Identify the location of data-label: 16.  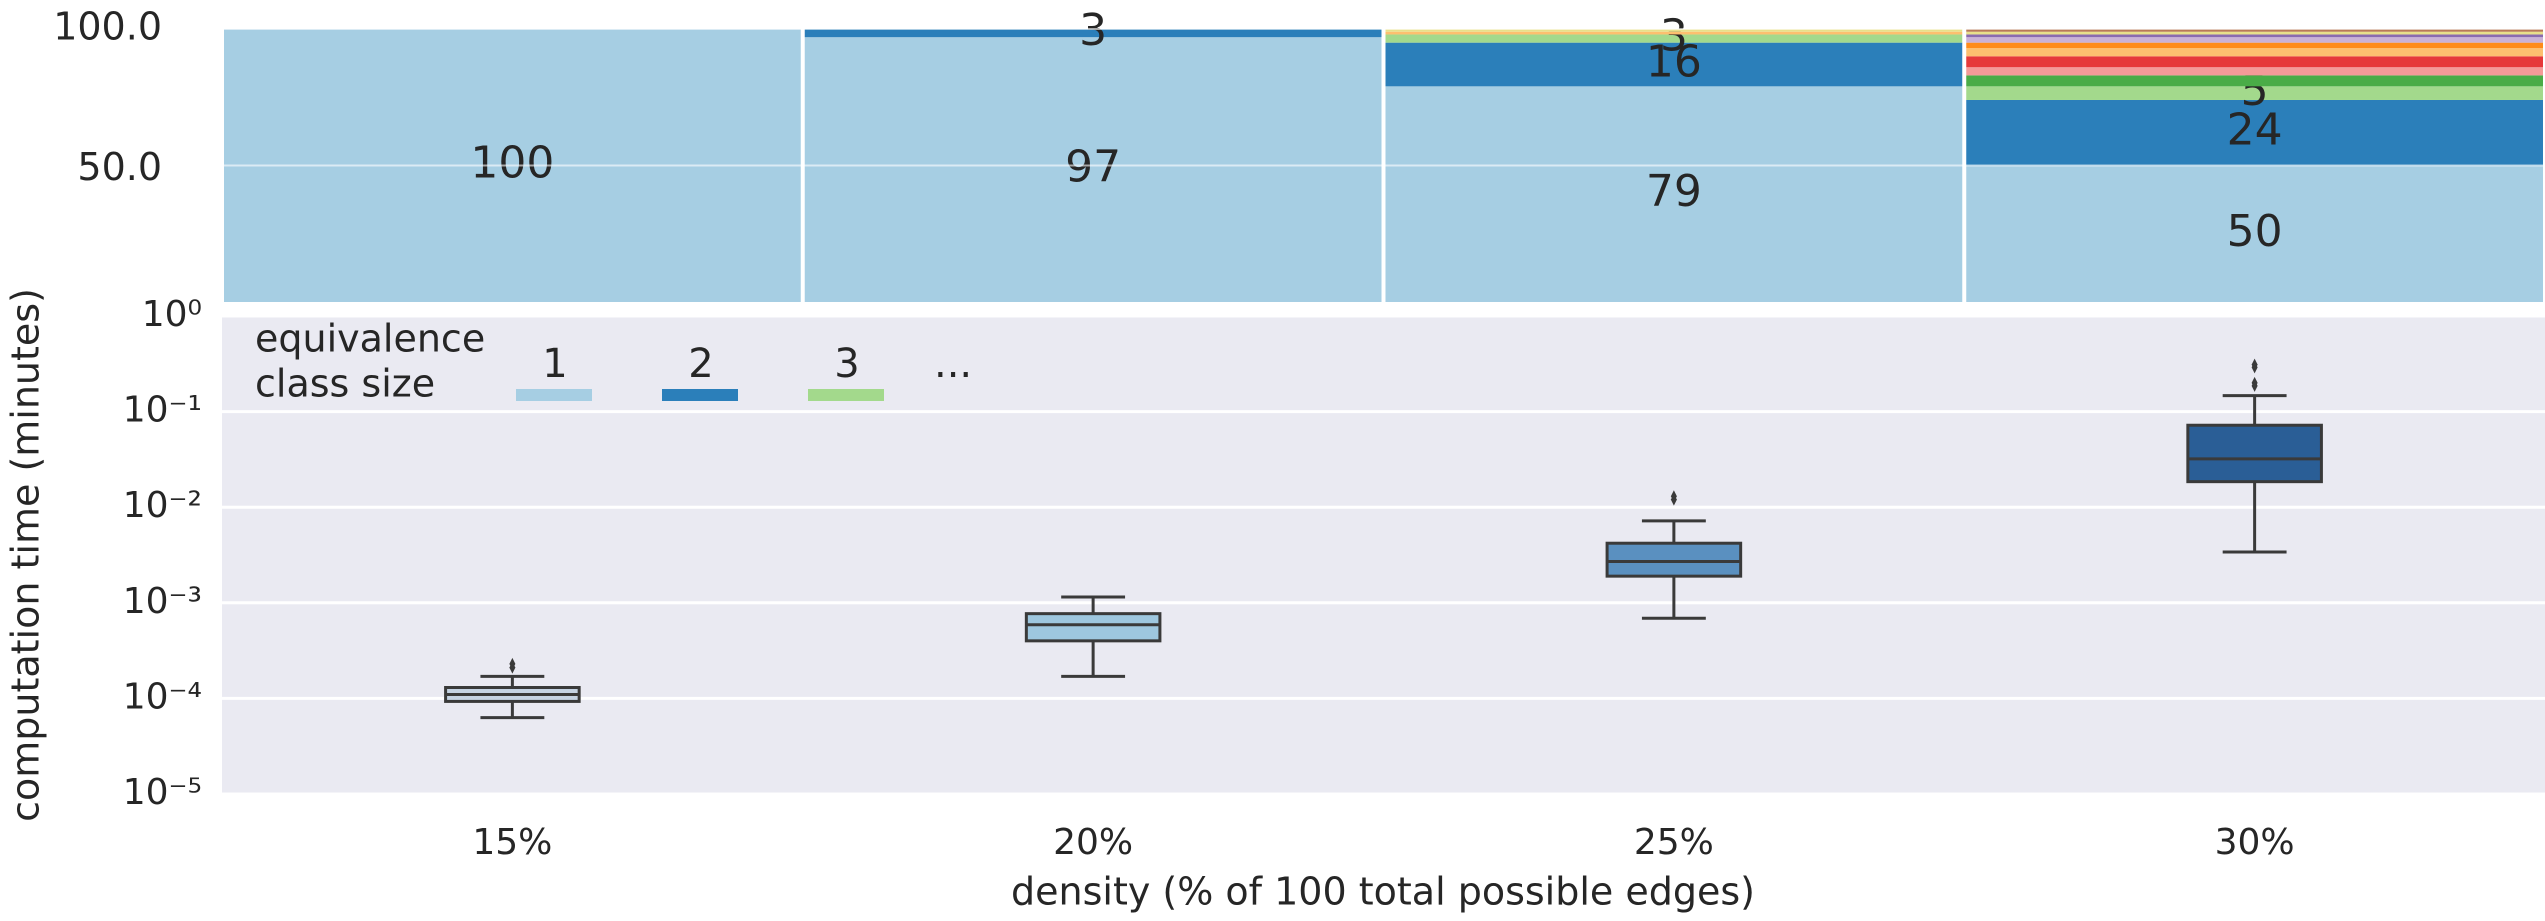
(1674, 61).